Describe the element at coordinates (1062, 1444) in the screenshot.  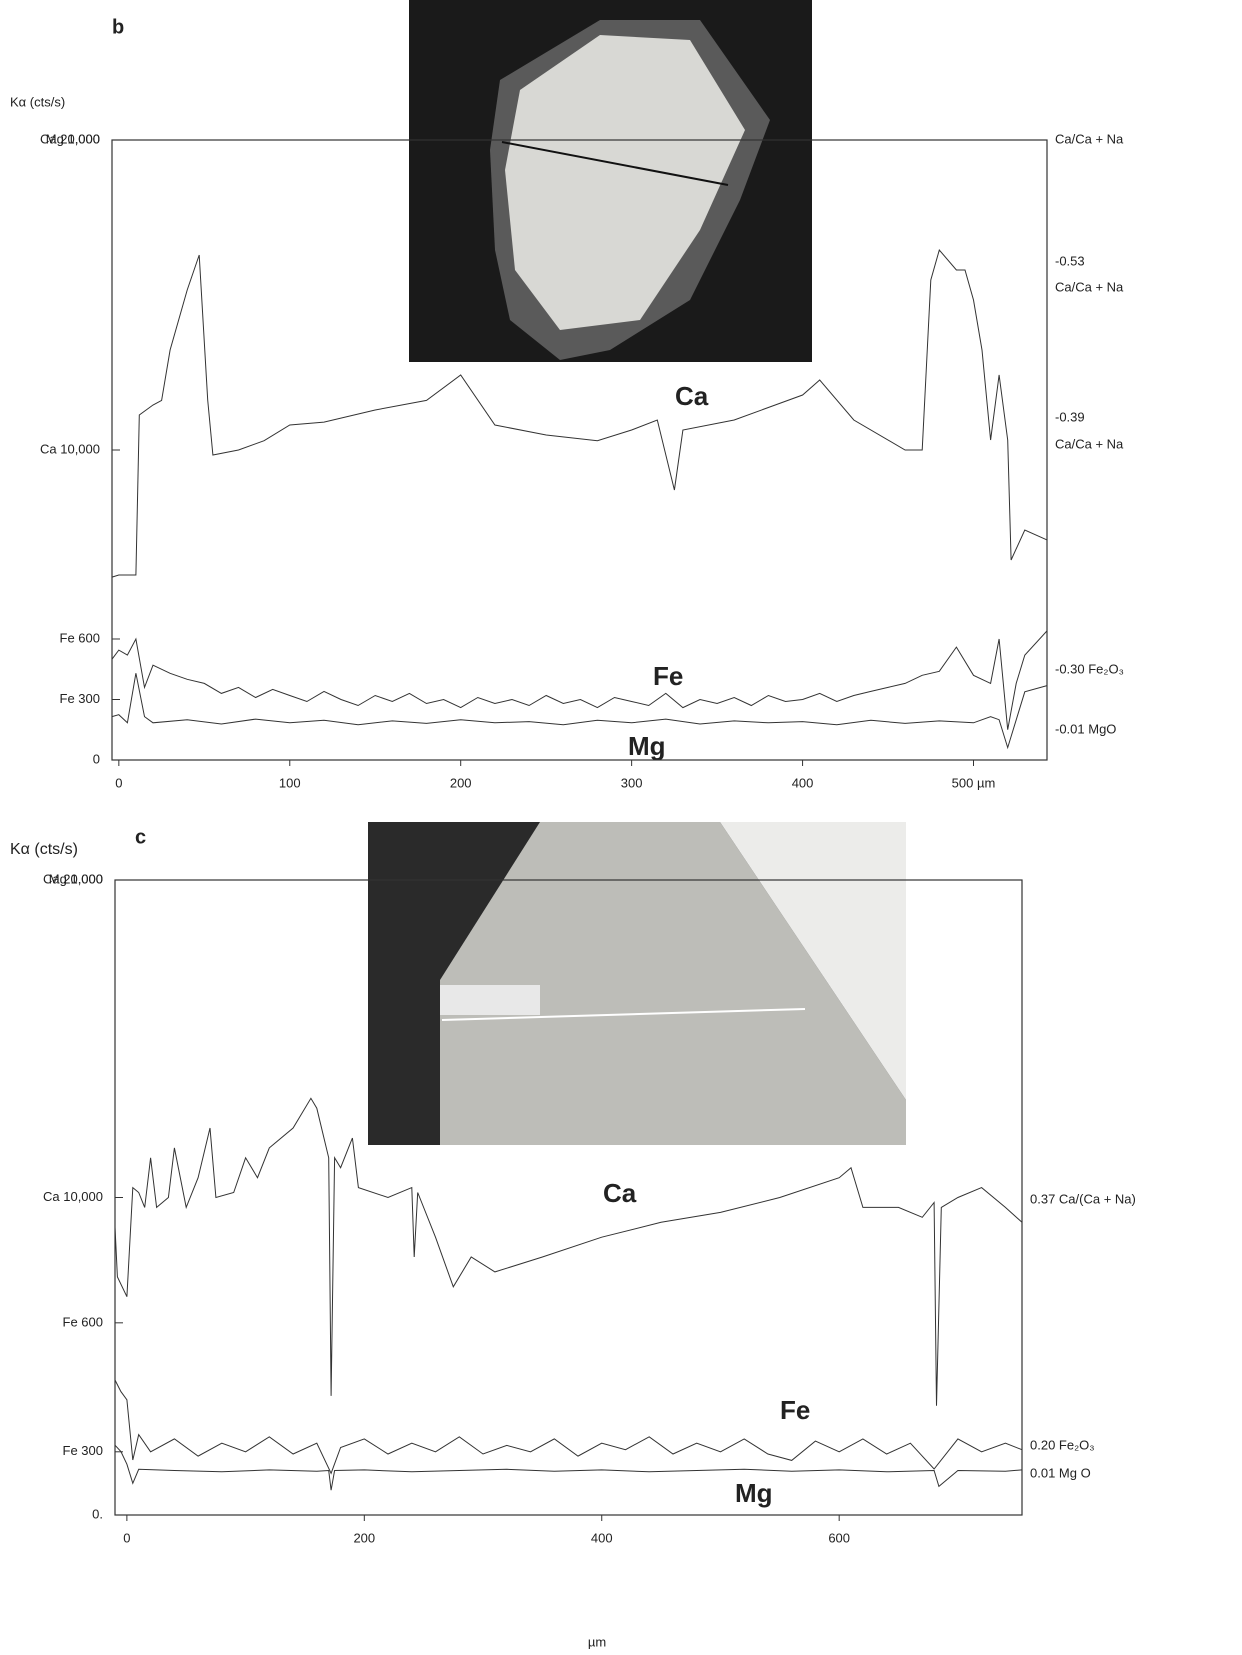
I see `right-label: 0.20 Fe₂O₃` at that location.